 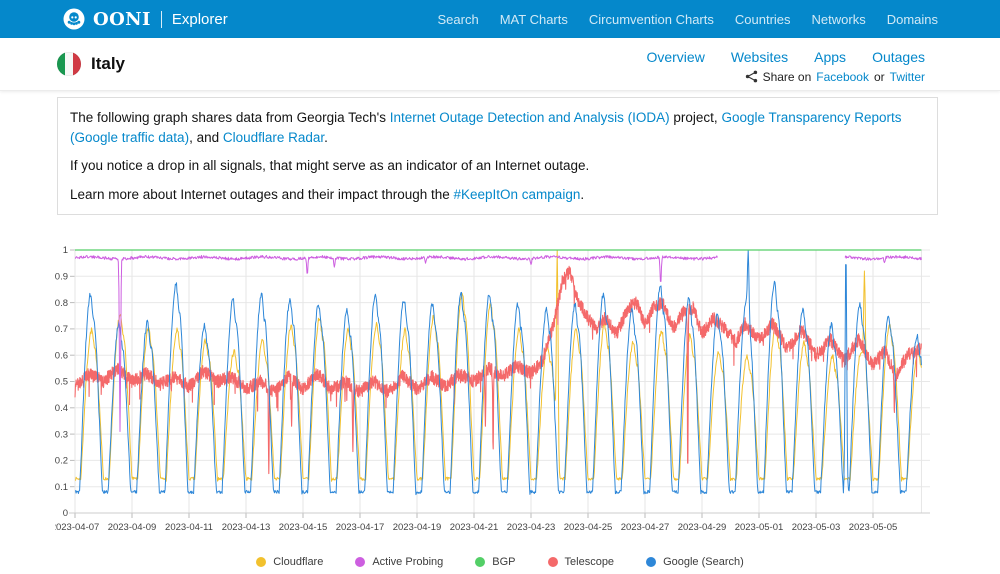 What do you see at coordinates (206, 137) in the screenshot?
I see `inline-text: , and` at bounding box center [206, 137].